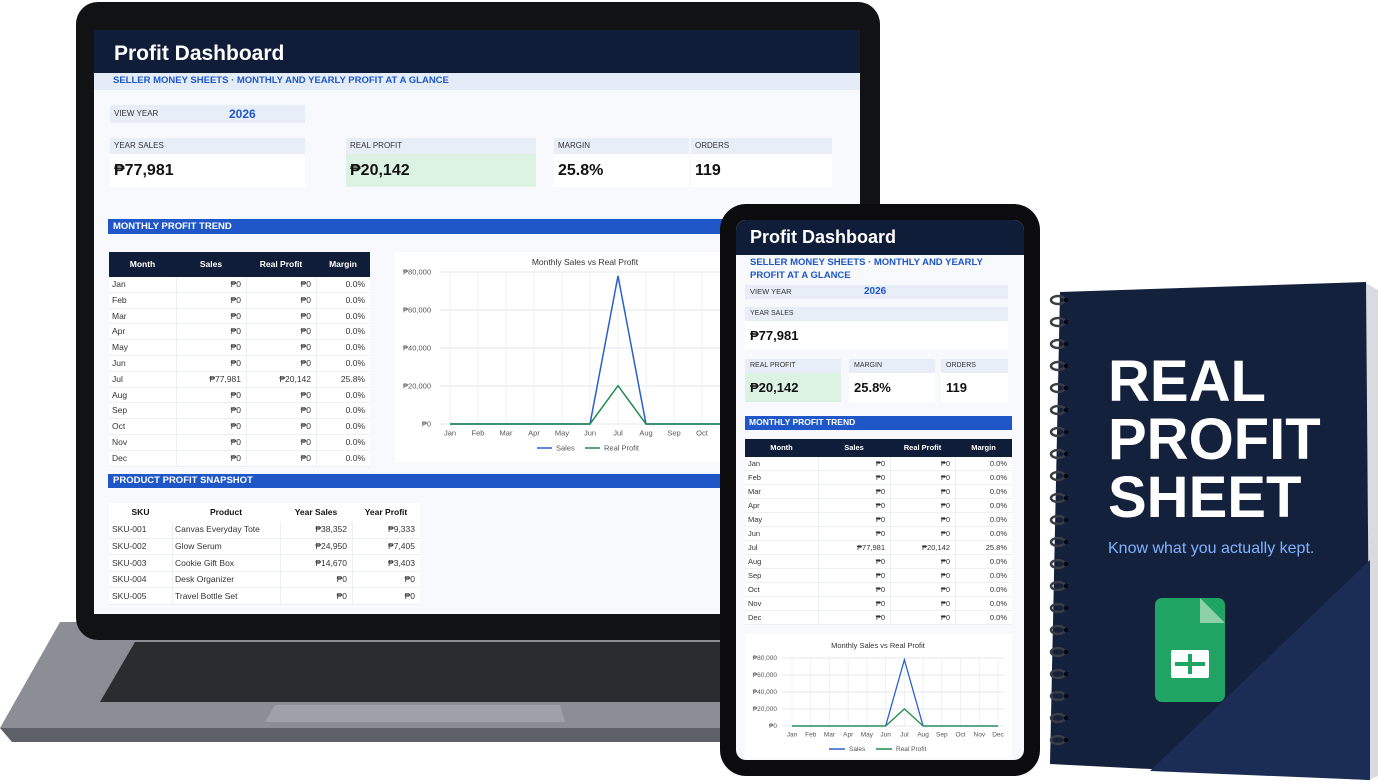 Image resolution: width=1378 pixels, height=782 pixels. What do you see at coordinates (129, 562) in the screenshot?
I see `table-cell: SKU-003` at bounding box center [129, 562].